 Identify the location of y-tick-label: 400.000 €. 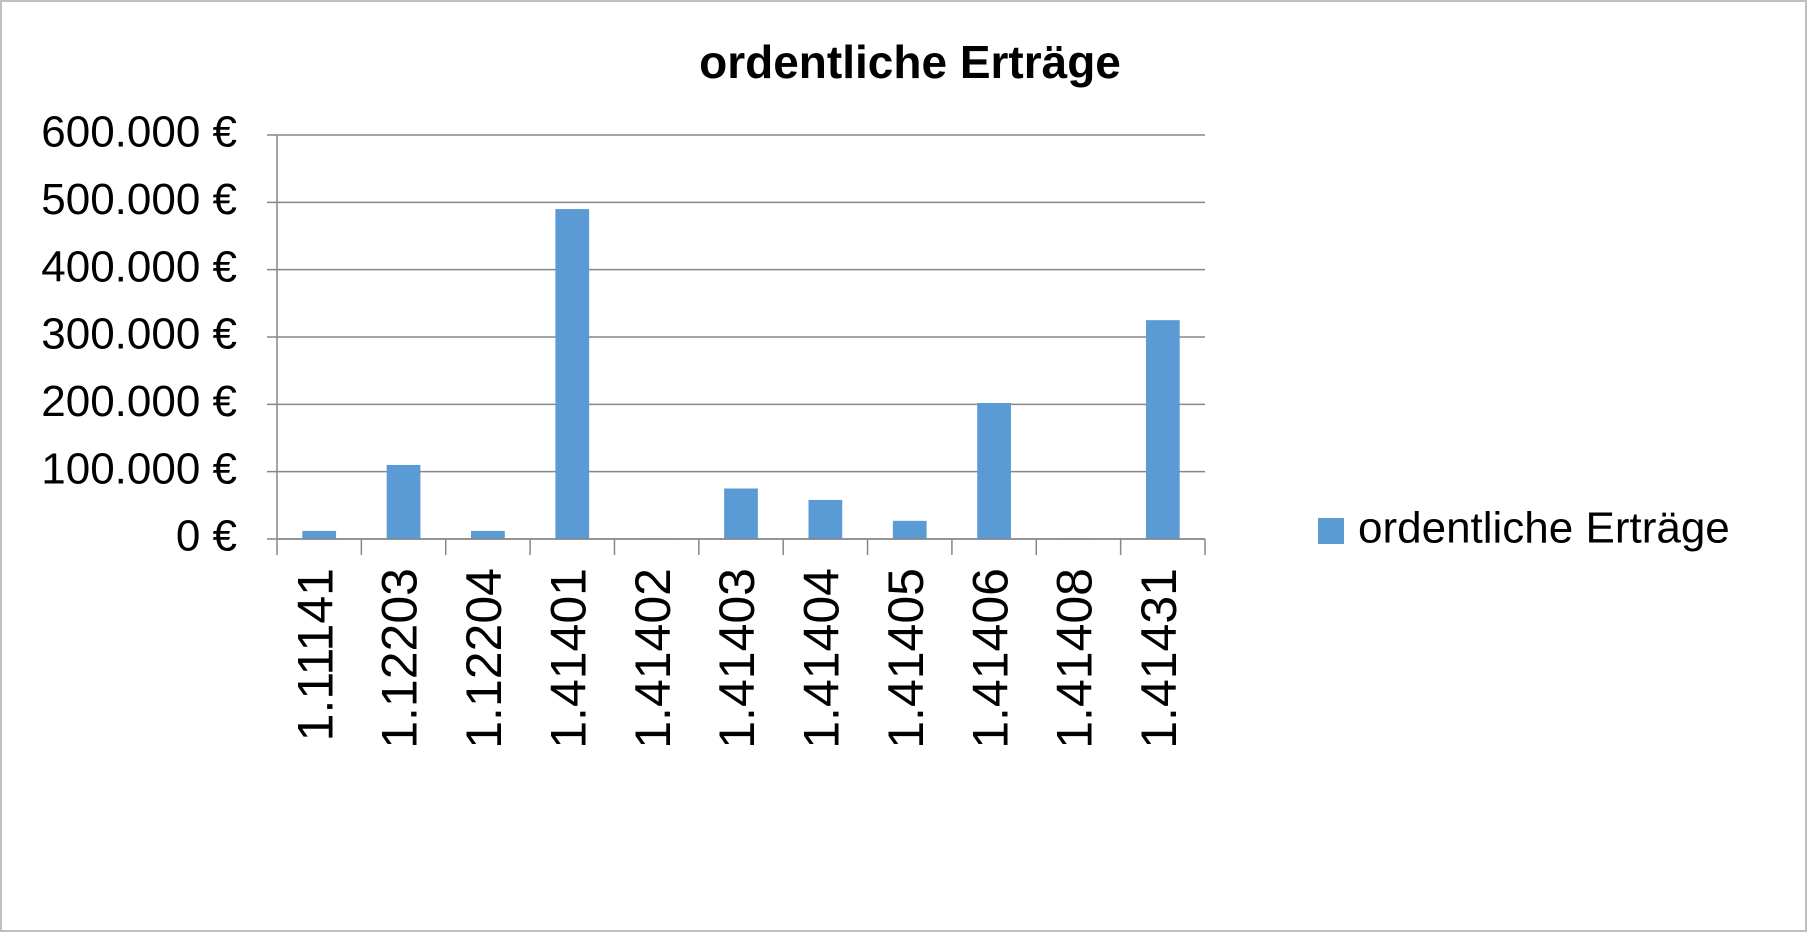
(139, 266).